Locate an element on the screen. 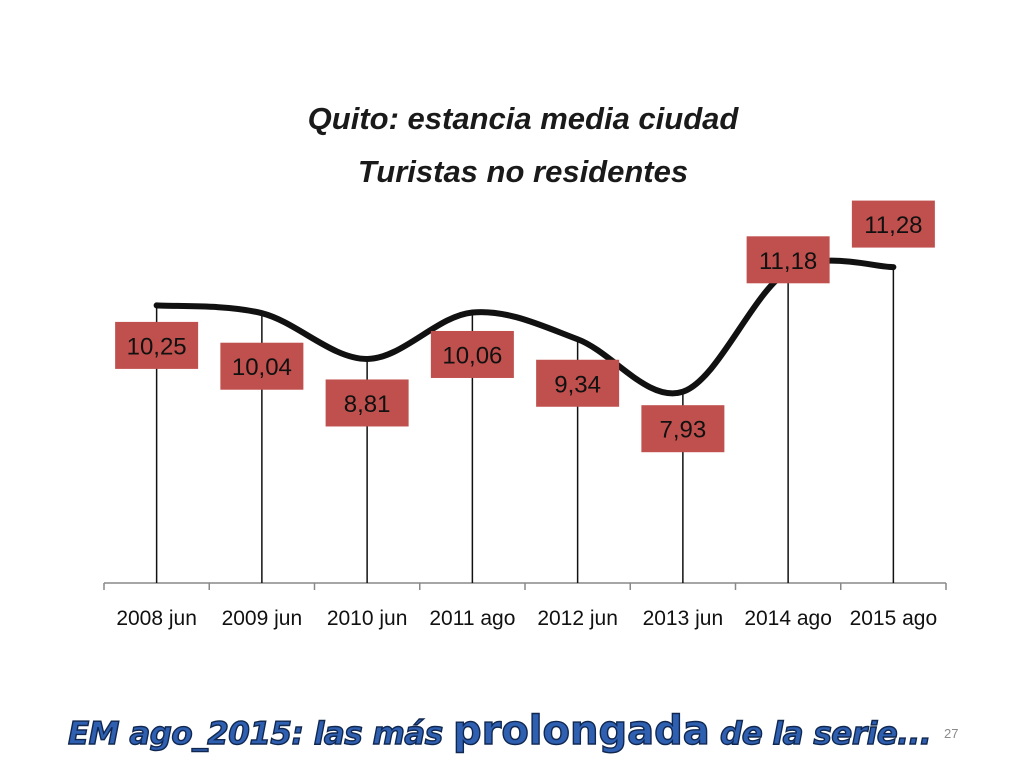 The width and height of the screenshot is (1024, 768). data-label: 10,06 is located at coordinates (472, 355).